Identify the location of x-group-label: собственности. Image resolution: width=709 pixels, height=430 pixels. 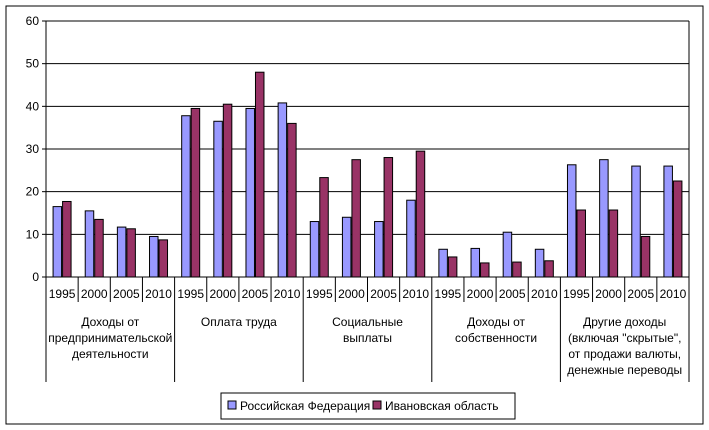
(496, 338).